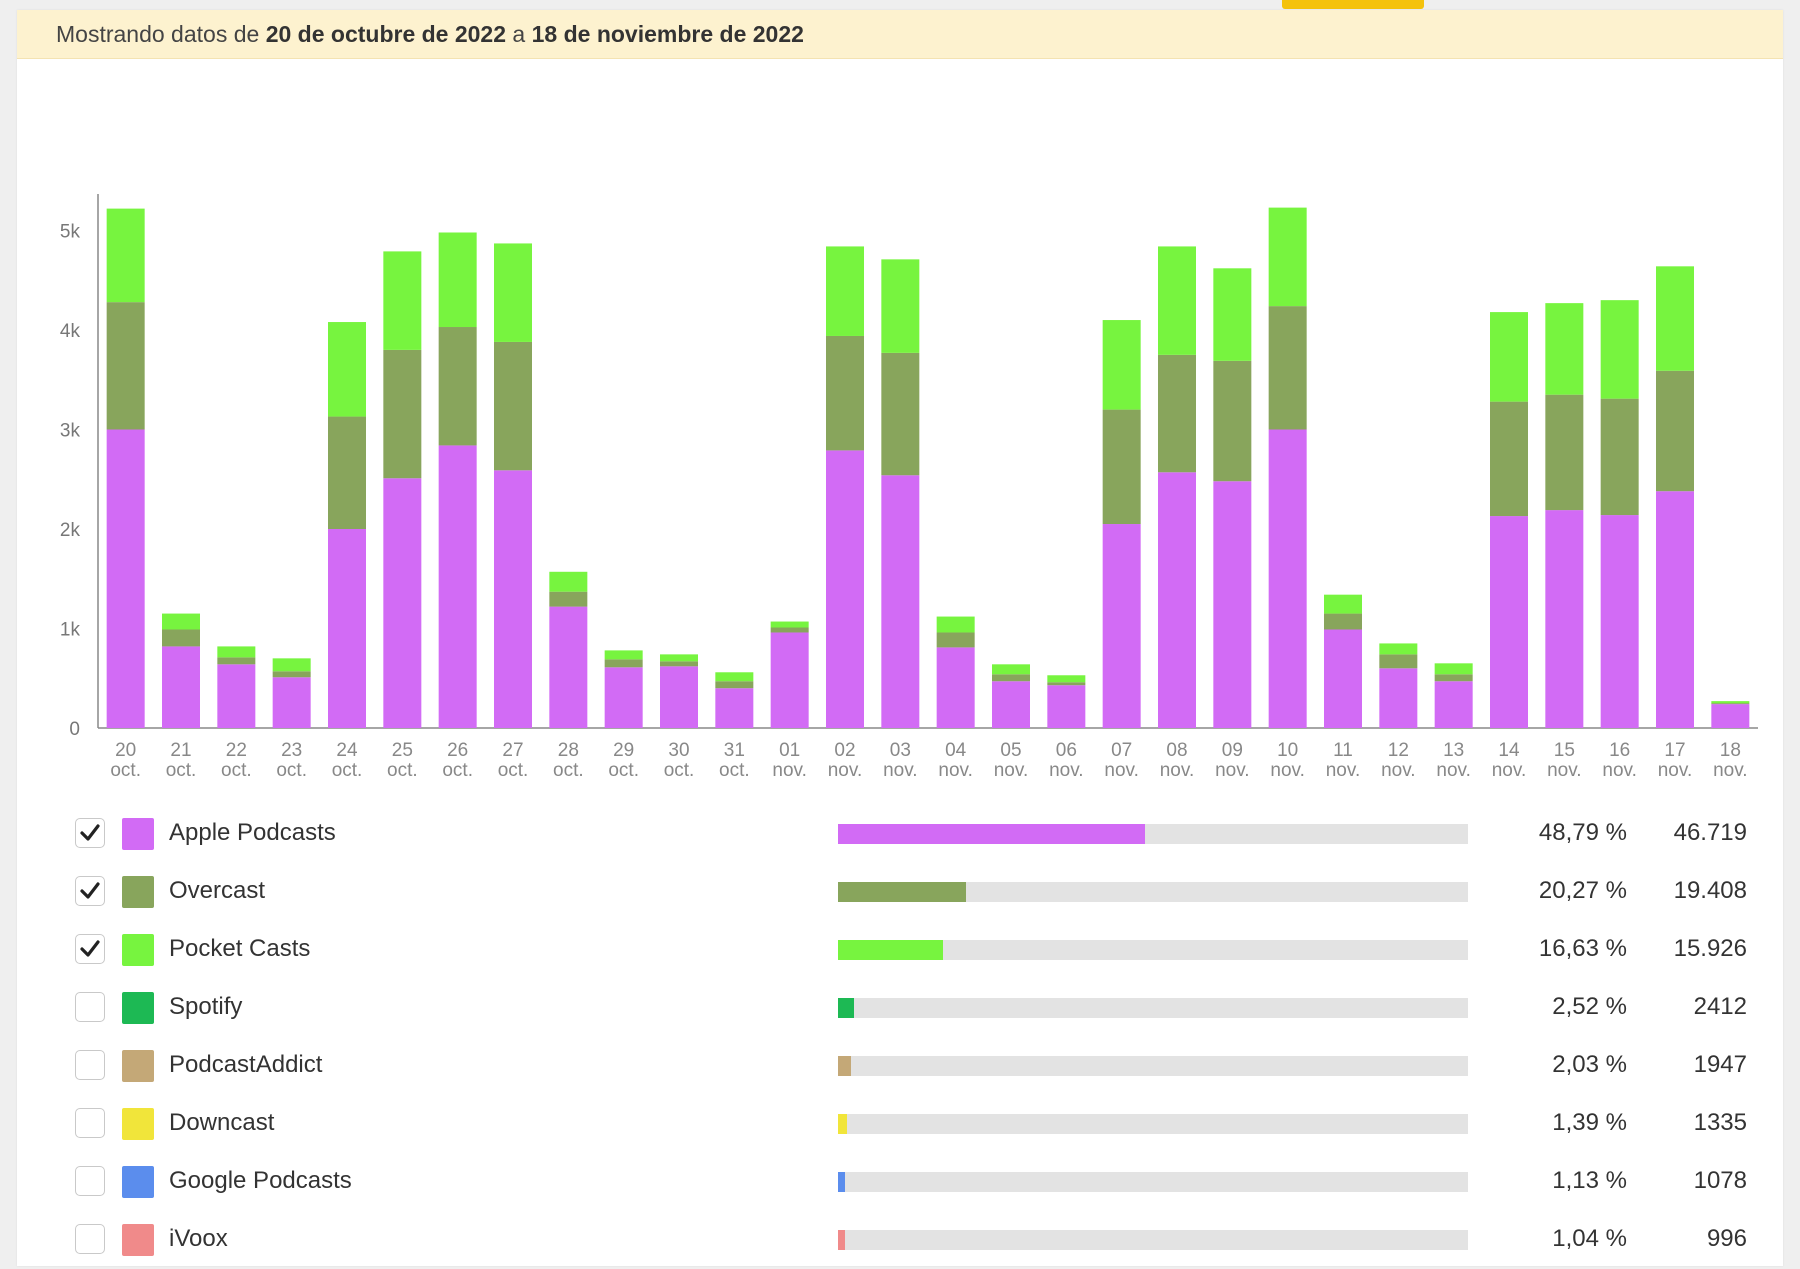  Describe the element at coordinates (252, 832) in the screenshot. I see `legend-label: Apple Podcasts` at that location.